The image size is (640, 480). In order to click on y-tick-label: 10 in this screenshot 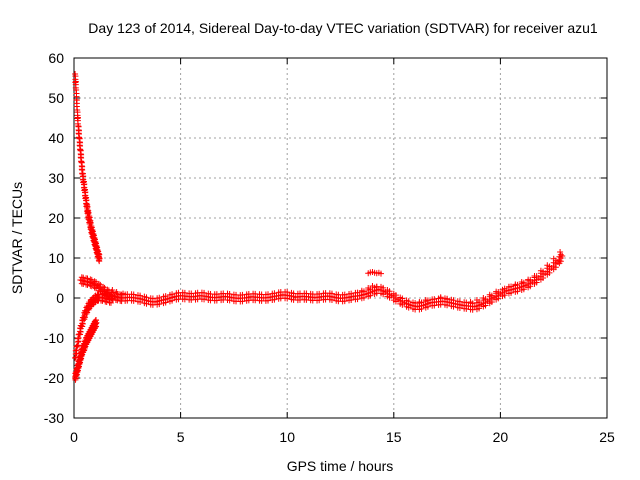, I will do `click(56, 258)`.